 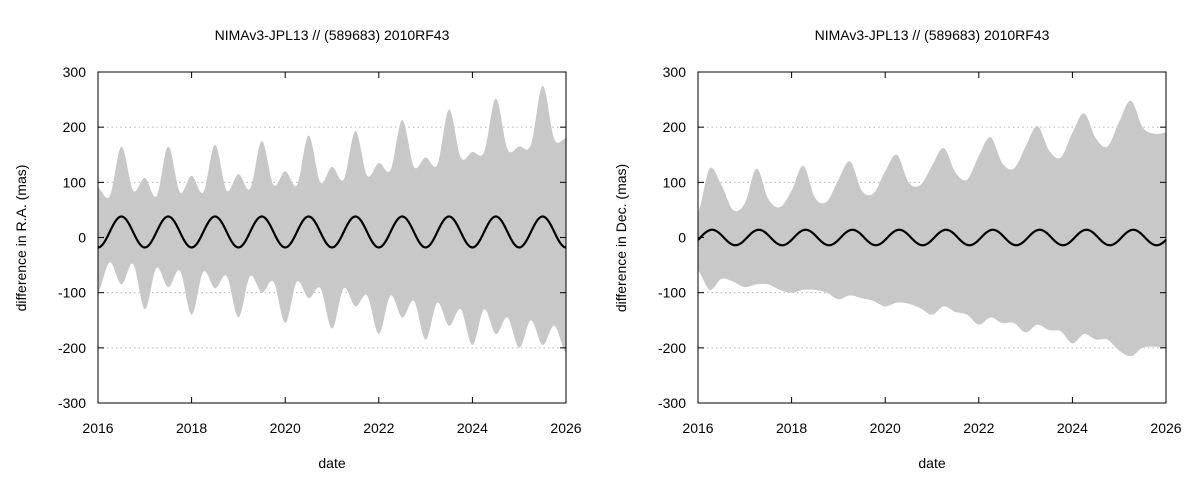 What do you see at coordinates (331, 463) in the screenshot?
I see `x-axis-label-ra: date` at bounding box center [331, 463].